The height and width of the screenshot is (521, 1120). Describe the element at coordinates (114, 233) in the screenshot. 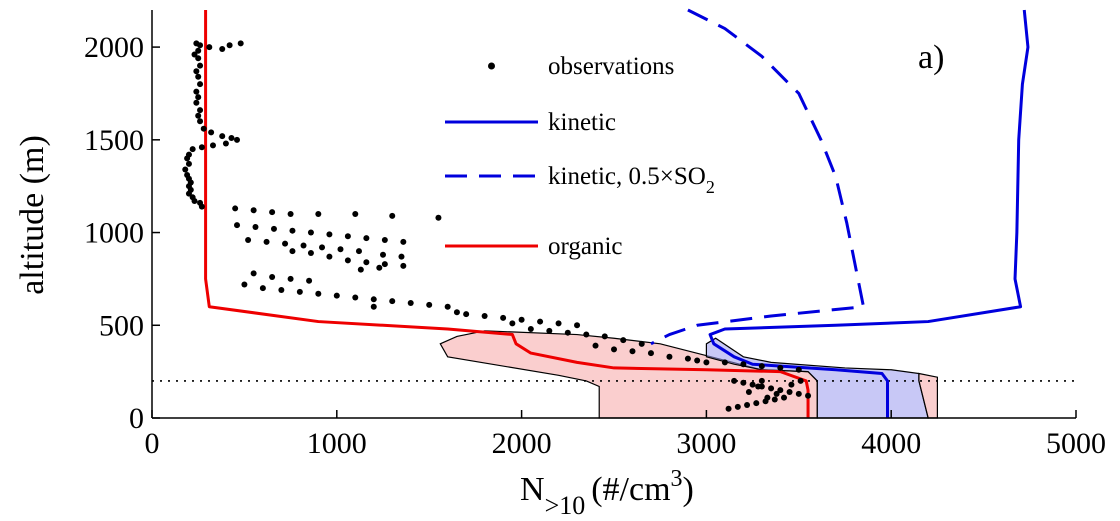

I see `y-tick-label: 1000` at that location.